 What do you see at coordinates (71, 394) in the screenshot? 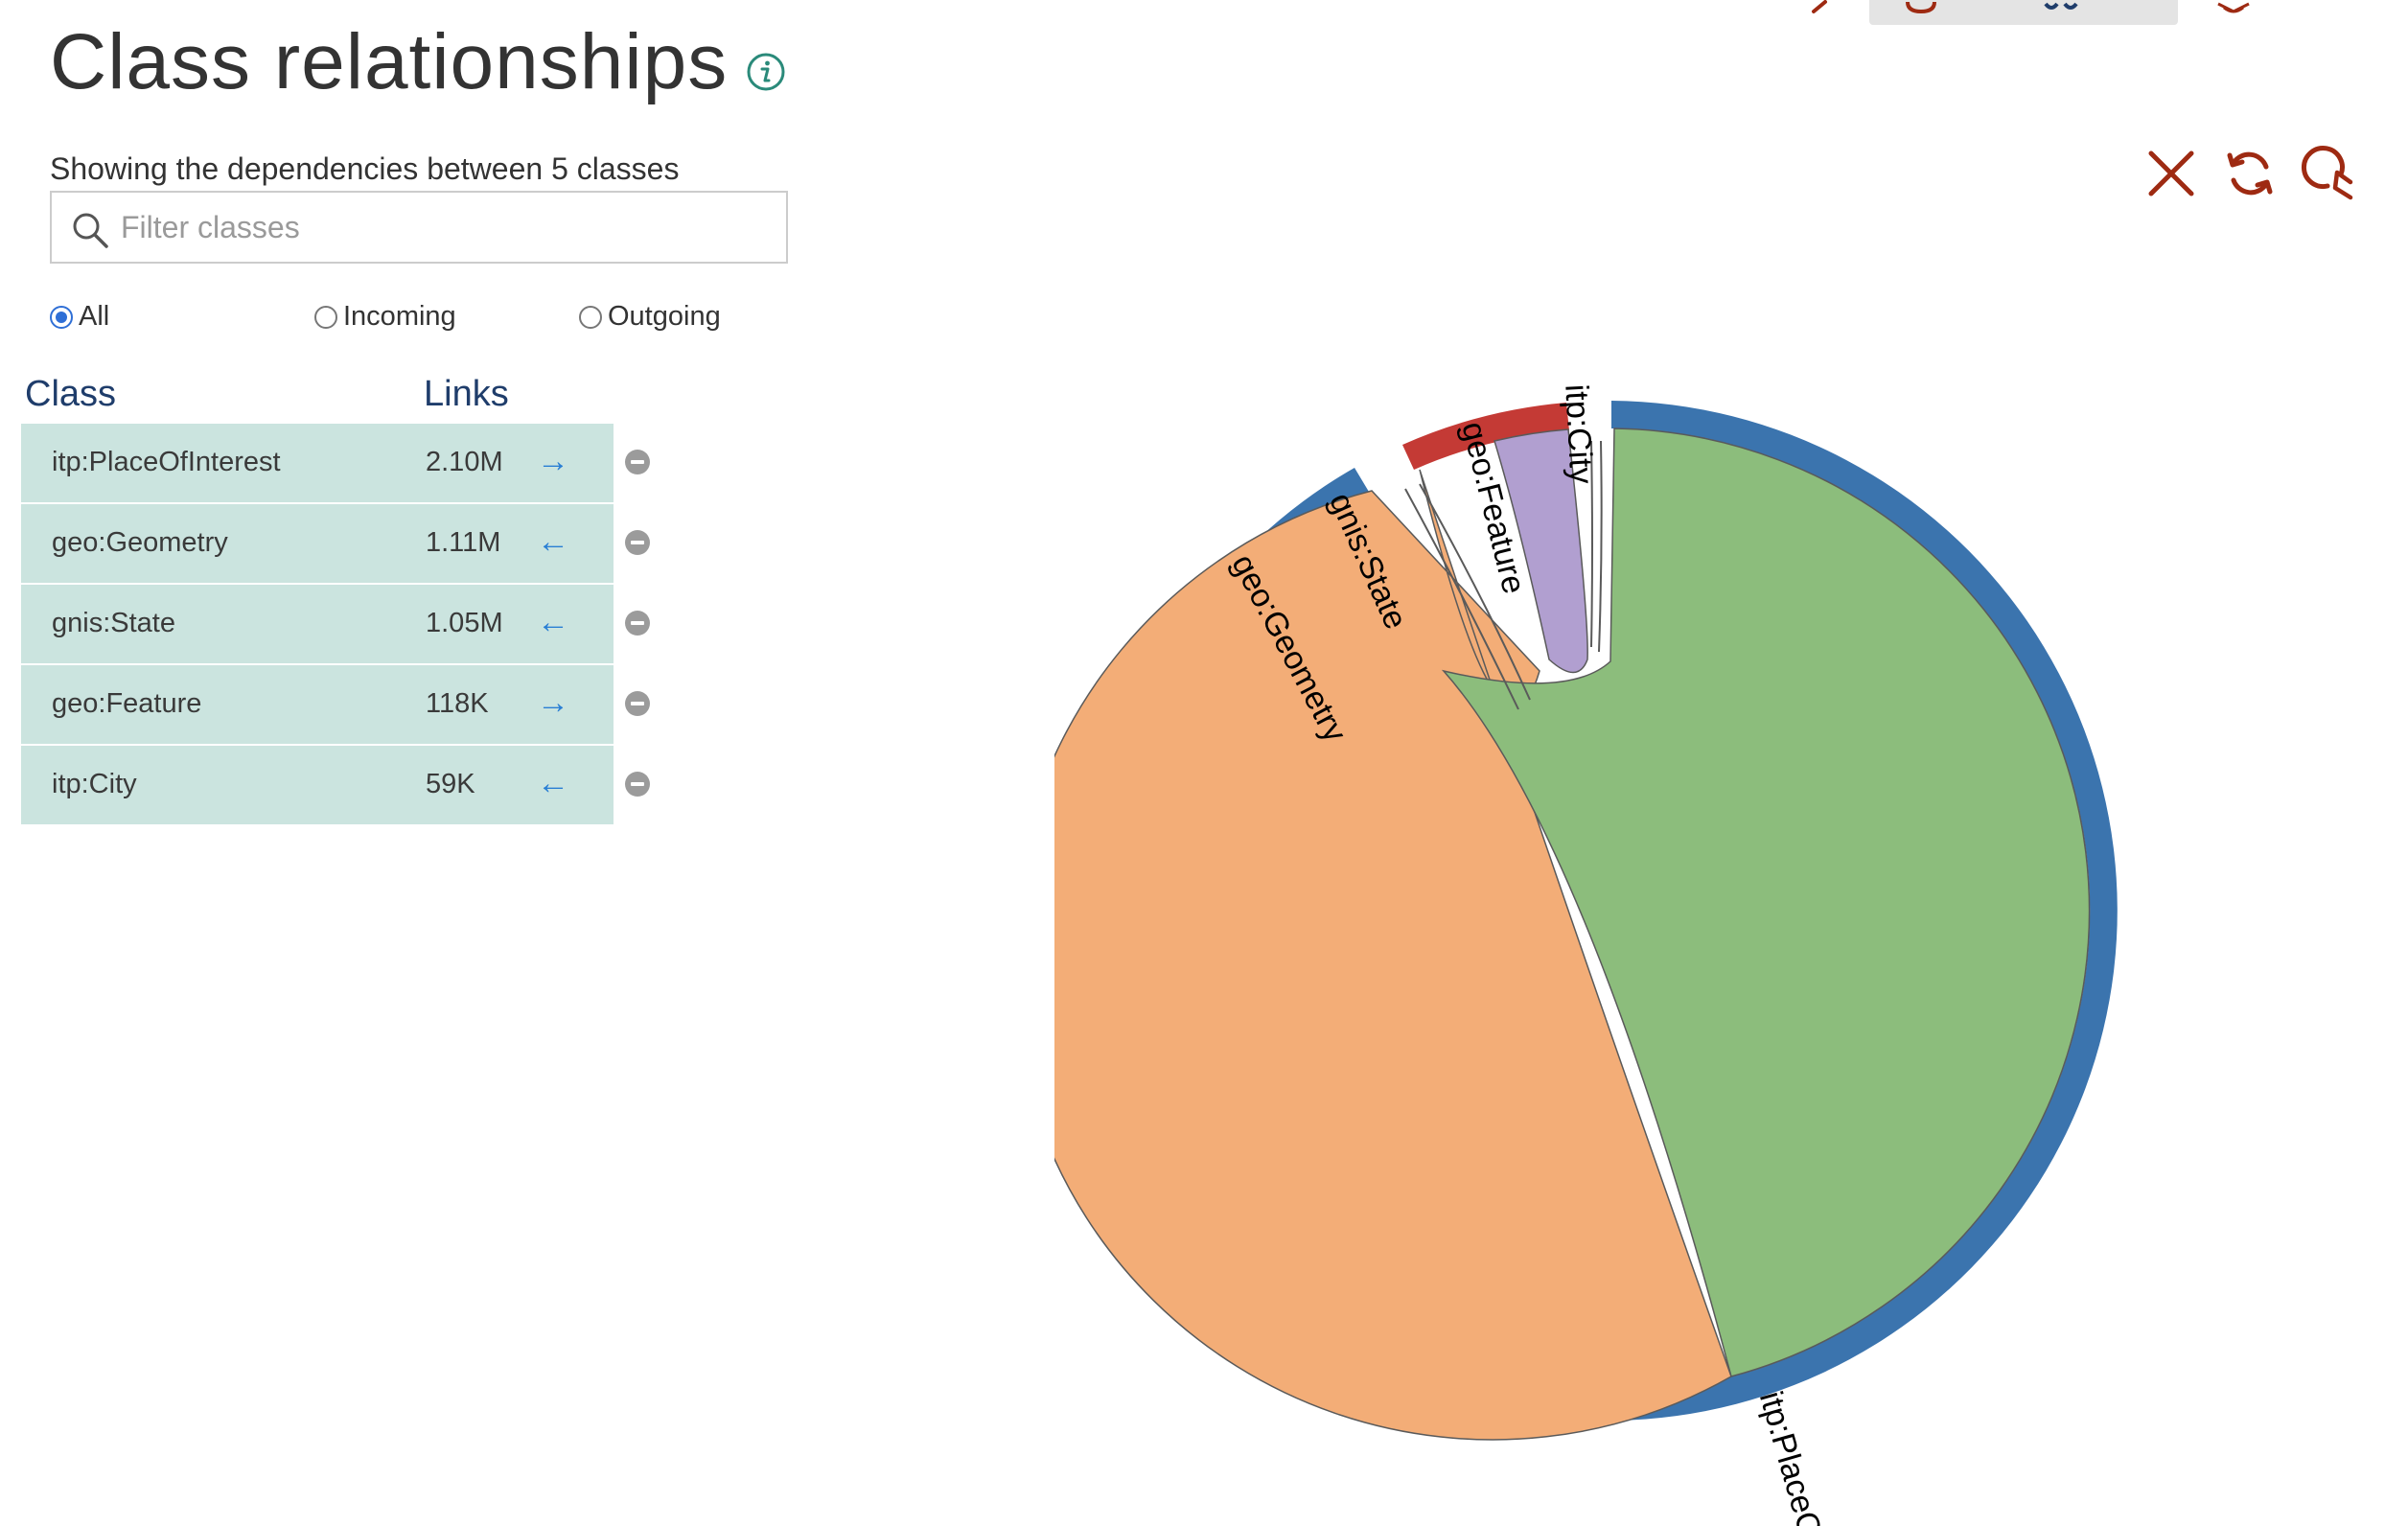
I see `column-header-class: Class` at bounding box center [71, 394].